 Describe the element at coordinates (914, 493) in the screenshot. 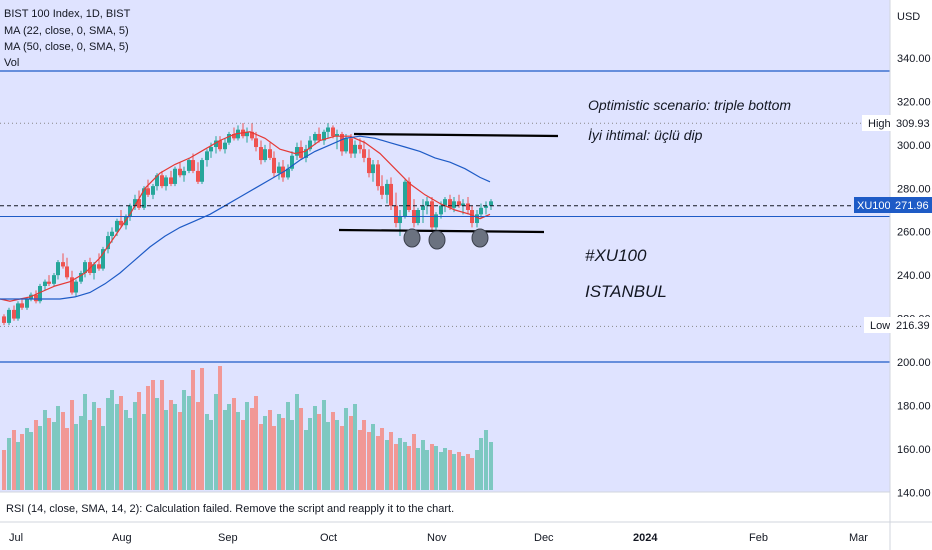

I see `y-tick-label: 140.00` at that location.